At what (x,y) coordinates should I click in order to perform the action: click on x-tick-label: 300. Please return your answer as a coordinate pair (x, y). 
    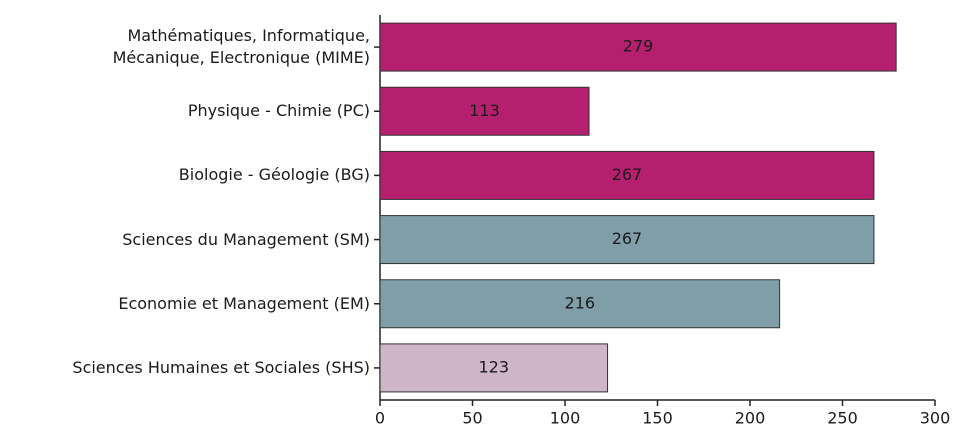
    Looking at the image, I should click on (935, 418).